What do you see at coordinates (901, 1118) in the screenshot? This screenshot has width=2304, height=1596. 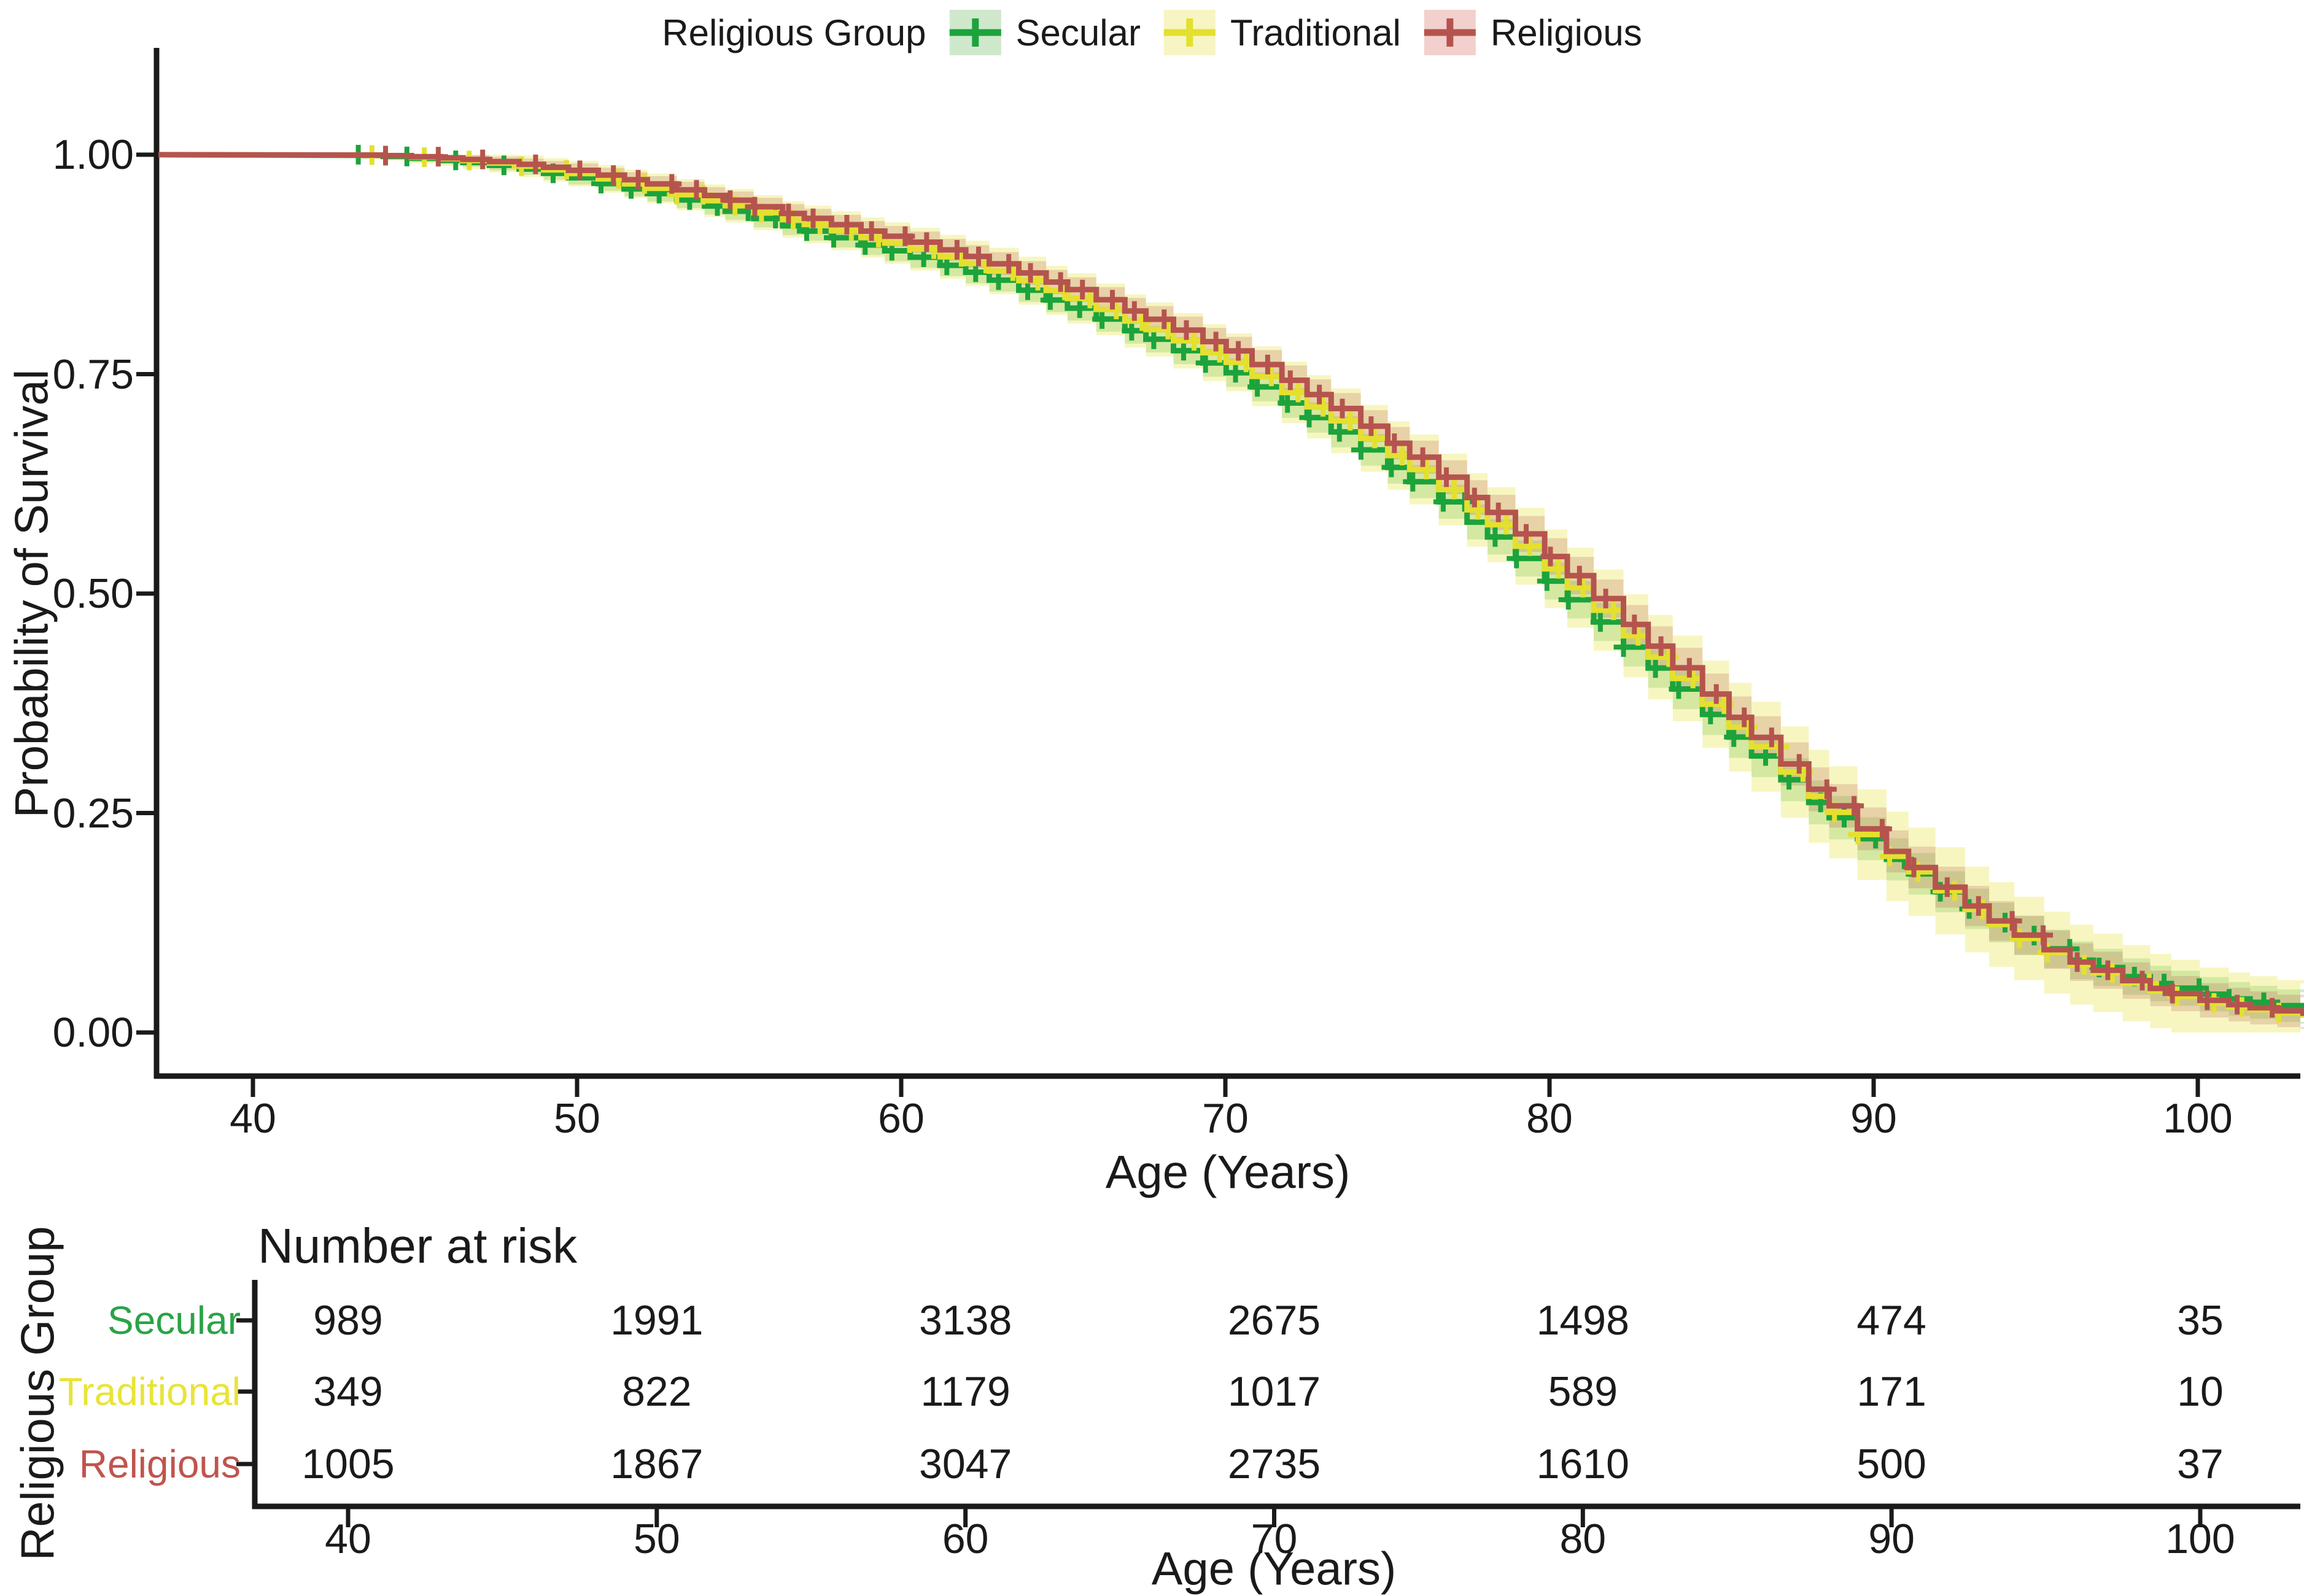 I see `x-tick-label: 60` at bounding box center [901, 1118].